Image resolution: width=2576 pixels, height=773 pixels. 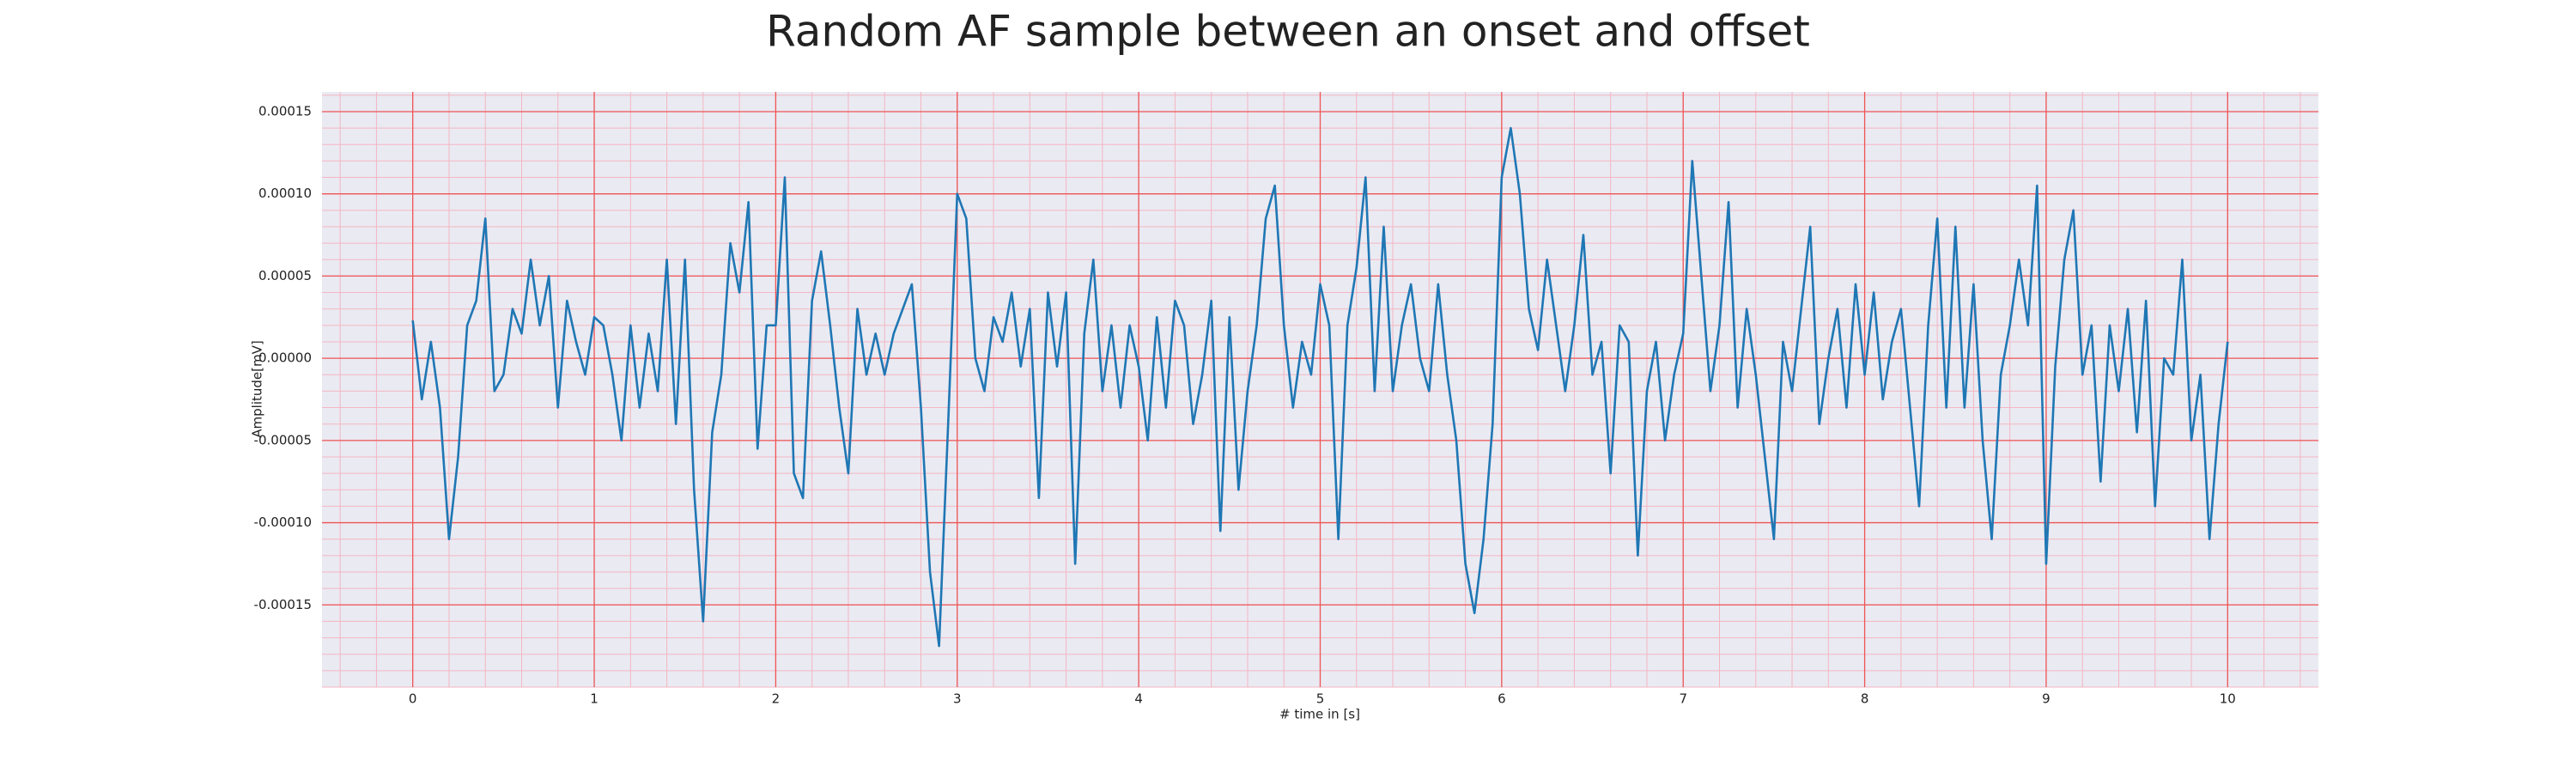 I want to click on x-tick-label: 6, so click(x=1502, y=699).